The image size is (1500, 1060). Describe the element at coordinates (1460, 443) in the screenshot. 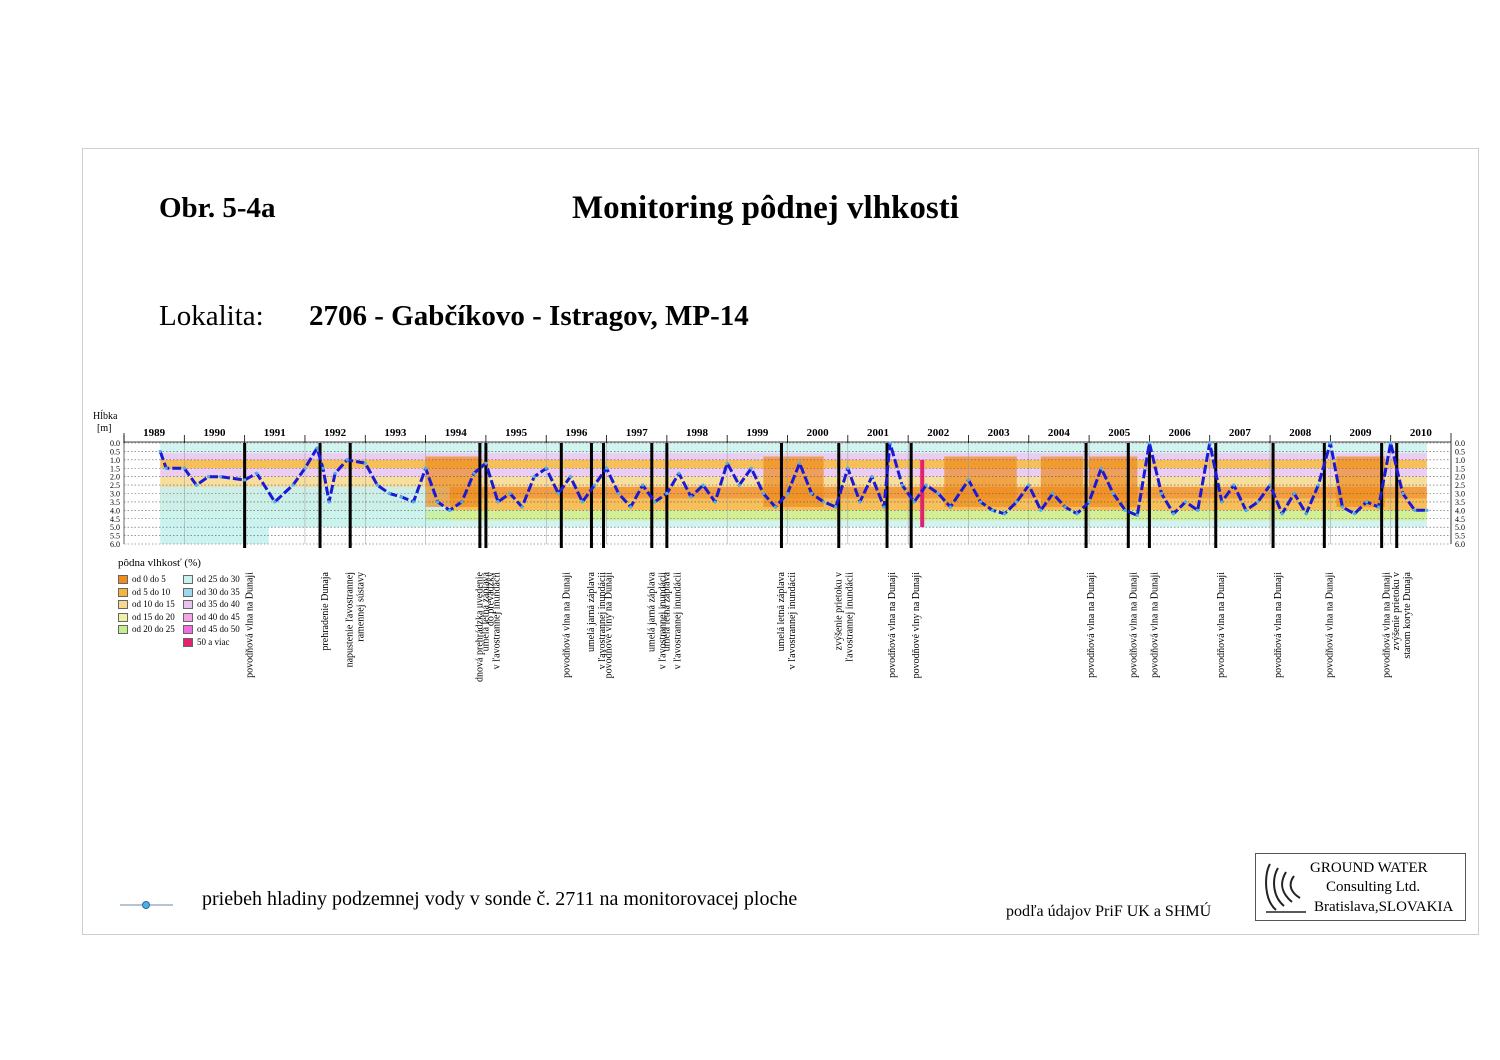

I see `y-tick-label-right: 0.0` at that location.